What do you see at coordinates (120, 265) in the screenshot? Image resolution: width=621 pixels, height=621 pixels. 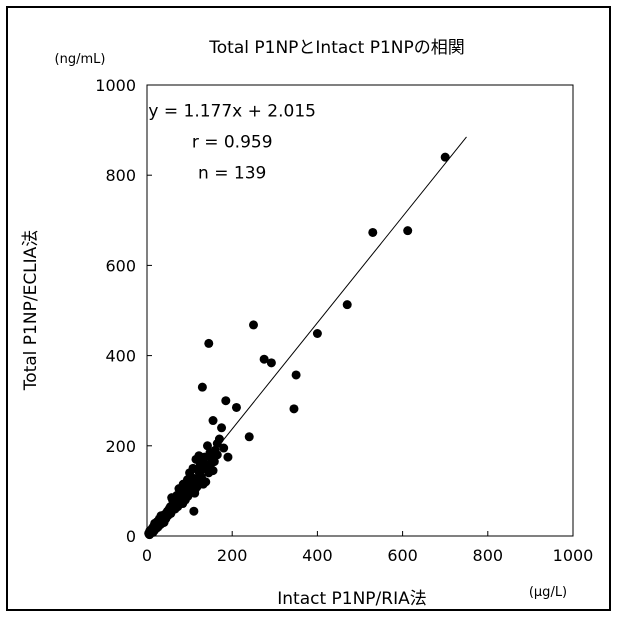 I see `y-tick-label: 600` at bounding box center [120, 265].